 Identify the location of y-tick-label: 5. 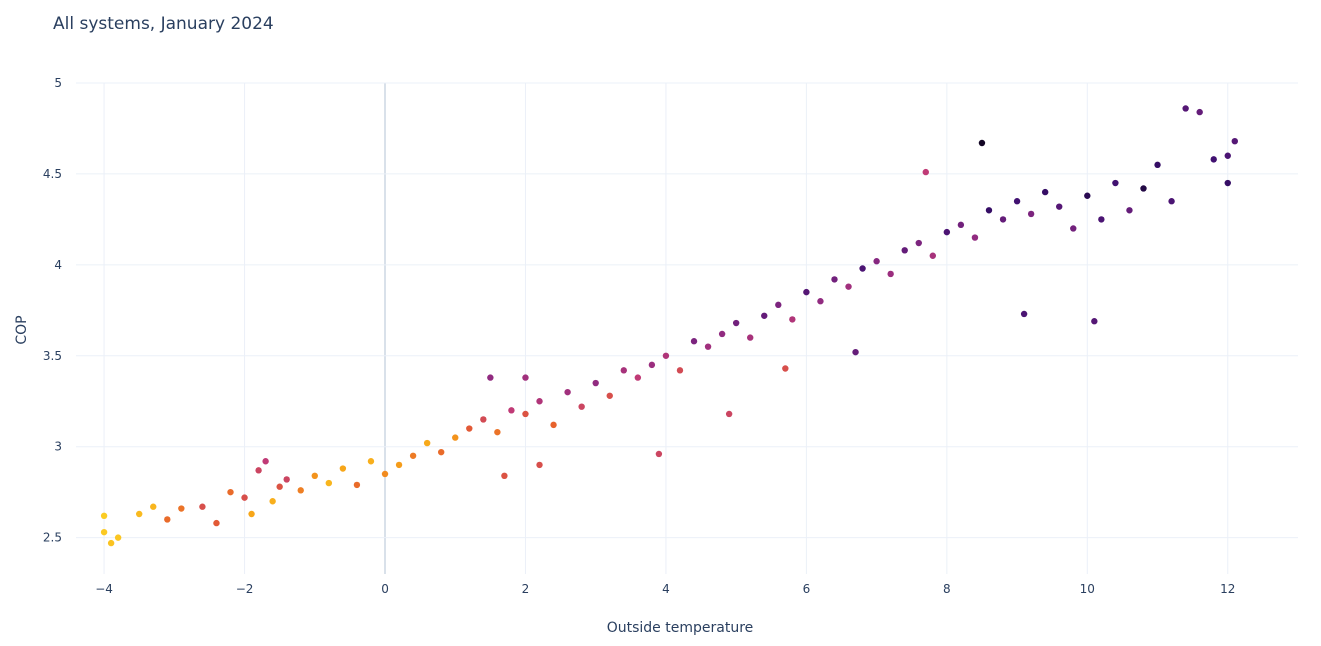
(58, 83).